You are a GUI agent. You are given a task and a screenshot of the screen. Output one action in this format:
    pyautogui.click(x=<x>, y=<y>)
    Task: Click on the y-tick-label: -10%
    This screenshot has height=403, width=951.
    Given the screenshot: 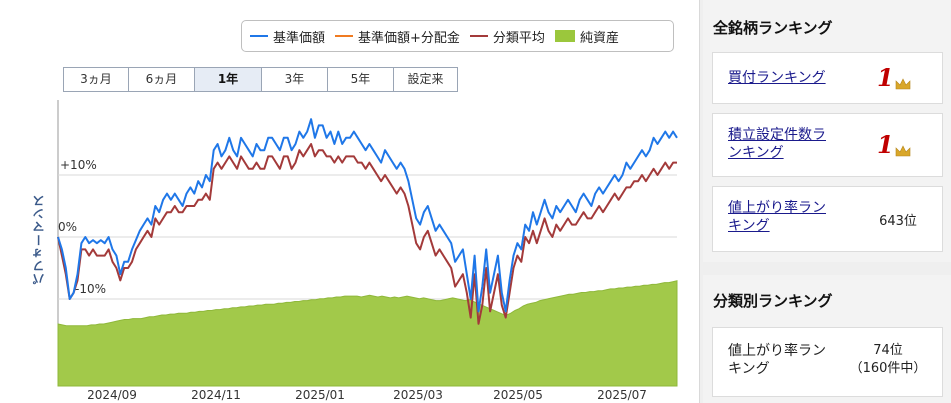 What is the action you would take?
    pyautogui.click(x=90, y=289)
    